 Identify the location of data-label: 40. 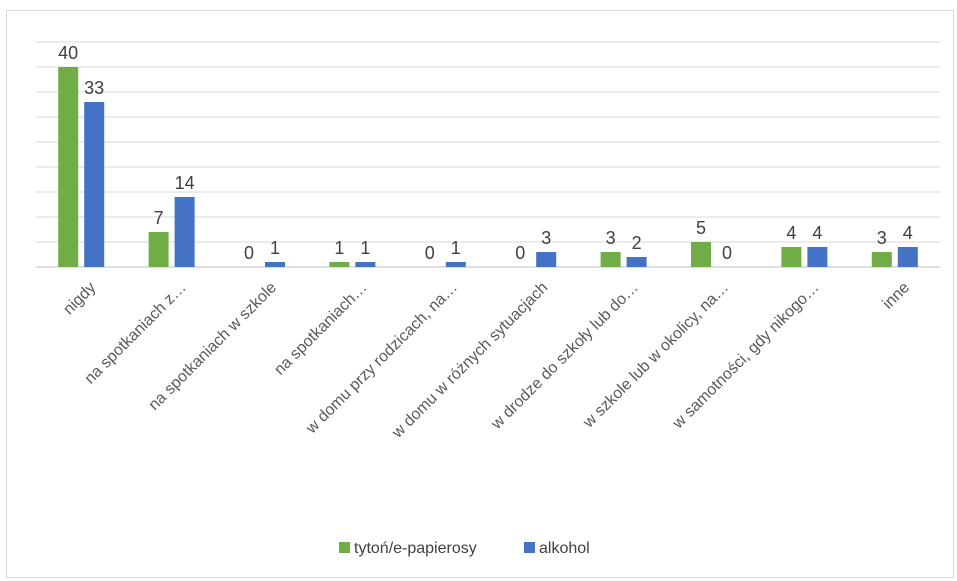
(68, 53).